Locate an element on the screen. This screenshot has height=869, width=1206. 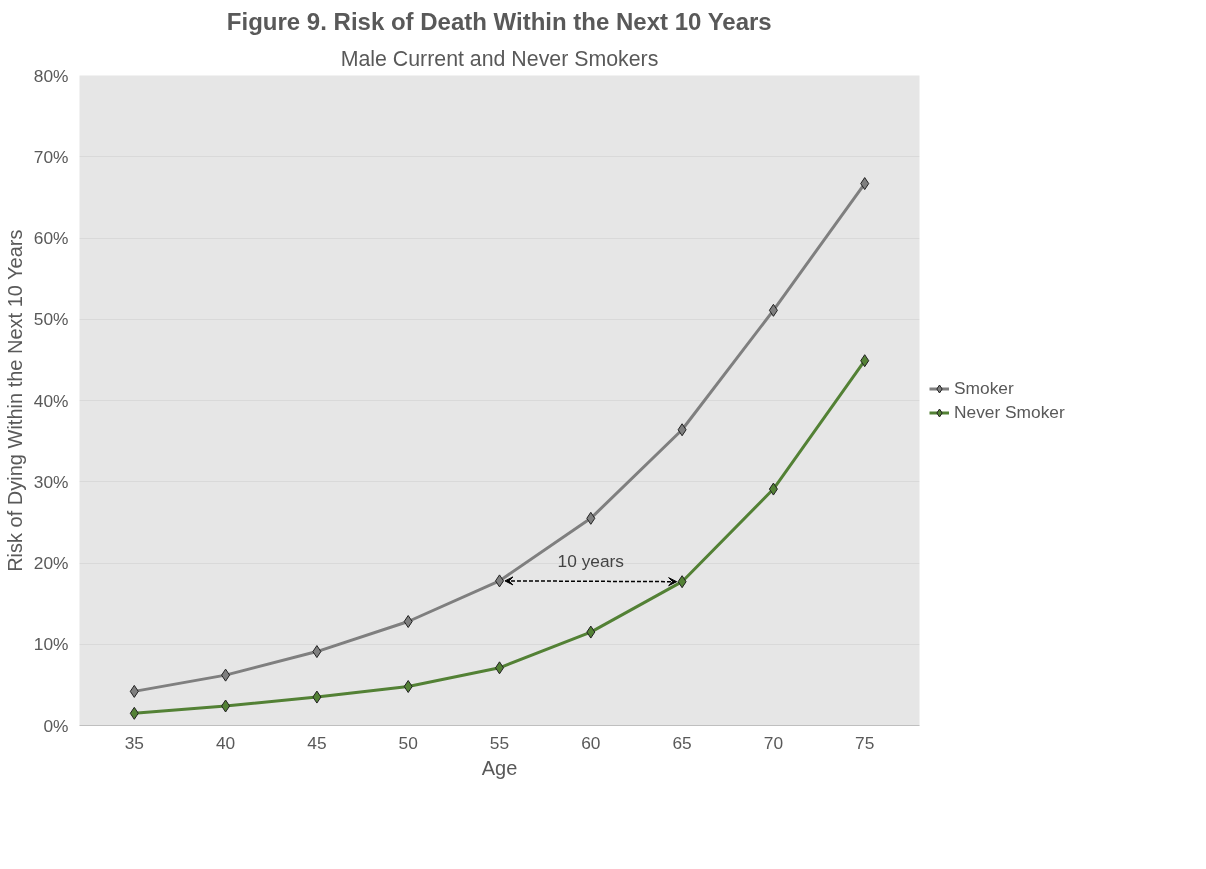
x-tick-label: 40 is located at coordinates (225, 742).